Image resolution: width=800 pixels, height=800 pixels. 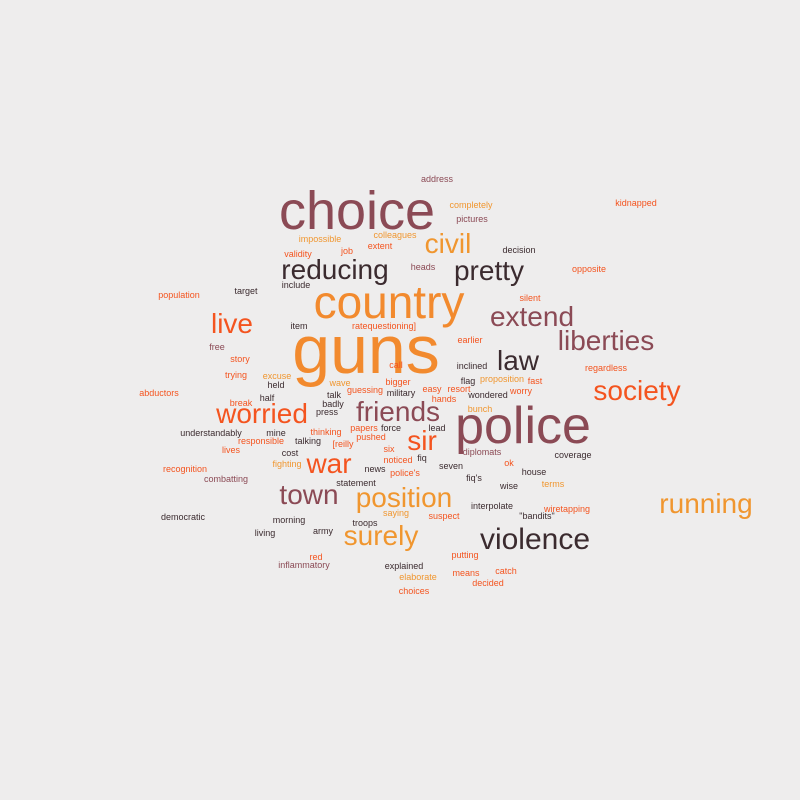 What do you see at coordinates (232, 323) in the screenshot?
I see `cloud-word: live` at bounding box center [232, 323].